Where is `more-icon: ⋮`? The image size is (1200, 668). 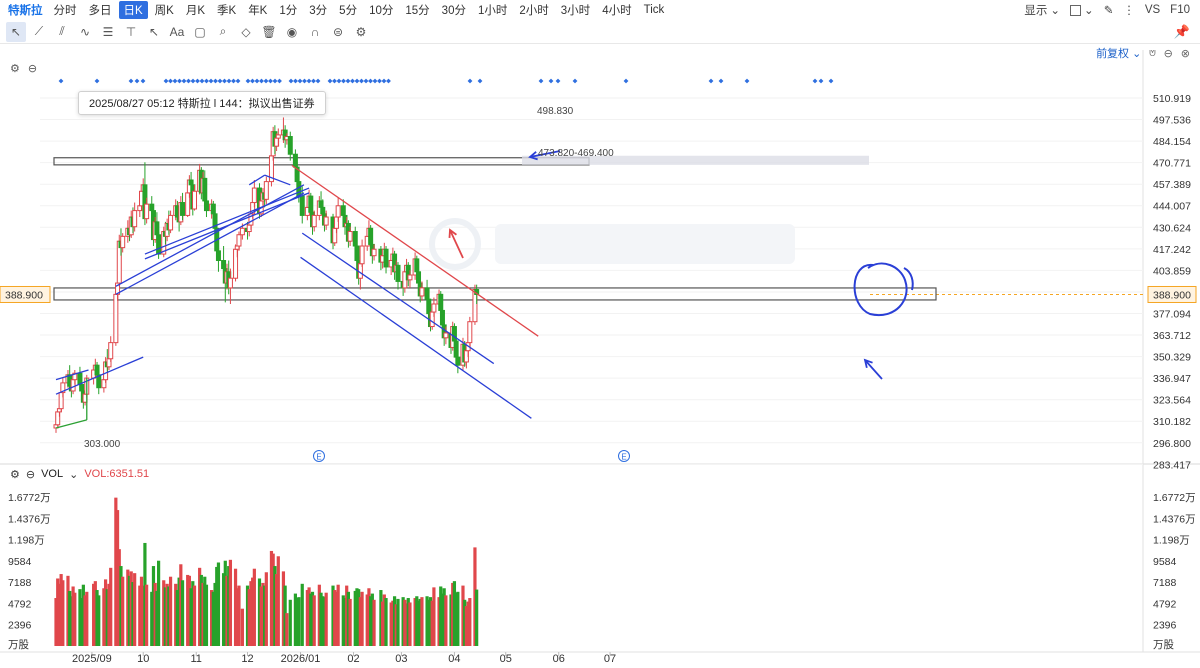
more-icon: ⋮ is located at coordinates (1129, 11).